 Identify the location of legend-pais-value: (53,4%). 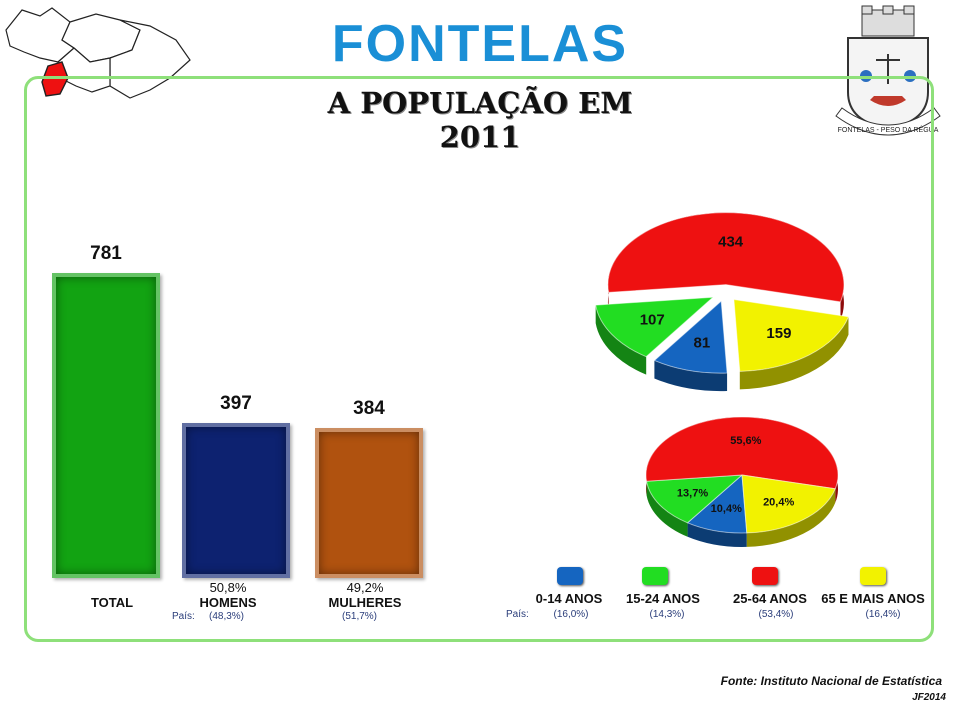
(776, 614).